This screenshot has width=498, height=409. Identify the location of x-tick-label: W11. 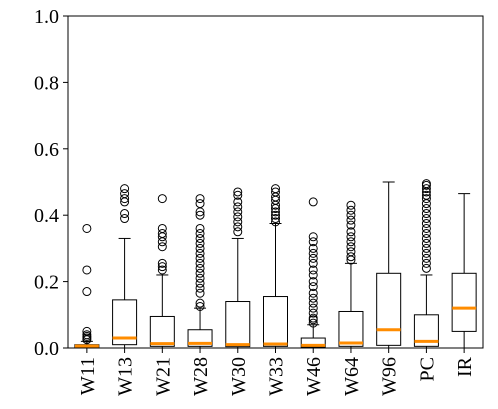
(88, 376).